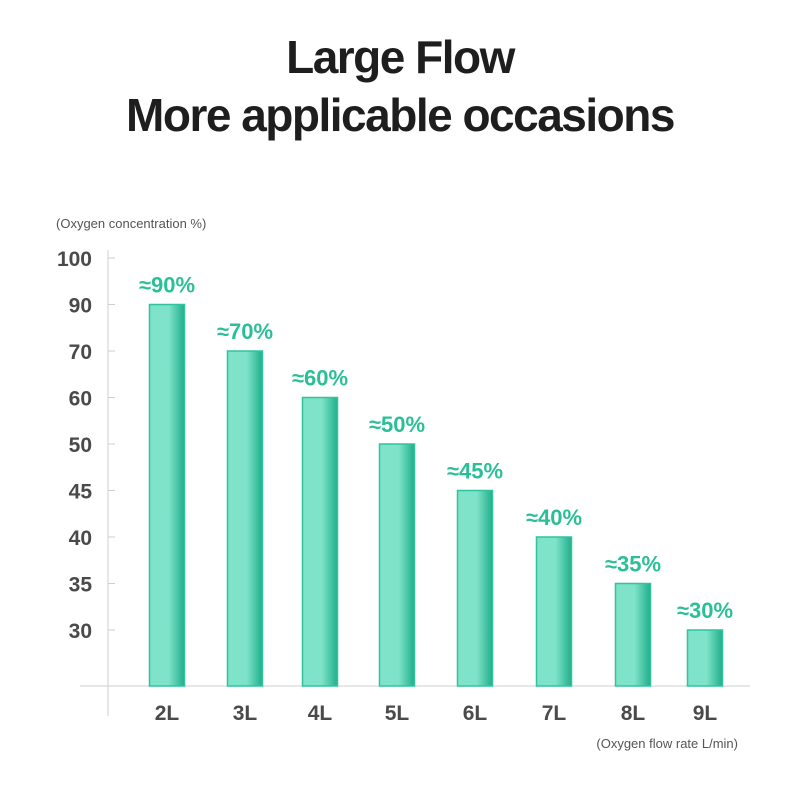  Describe the element at coordinates (320, 378) in the screenshot. I see `data-label-4L: ≈60%` at that location.